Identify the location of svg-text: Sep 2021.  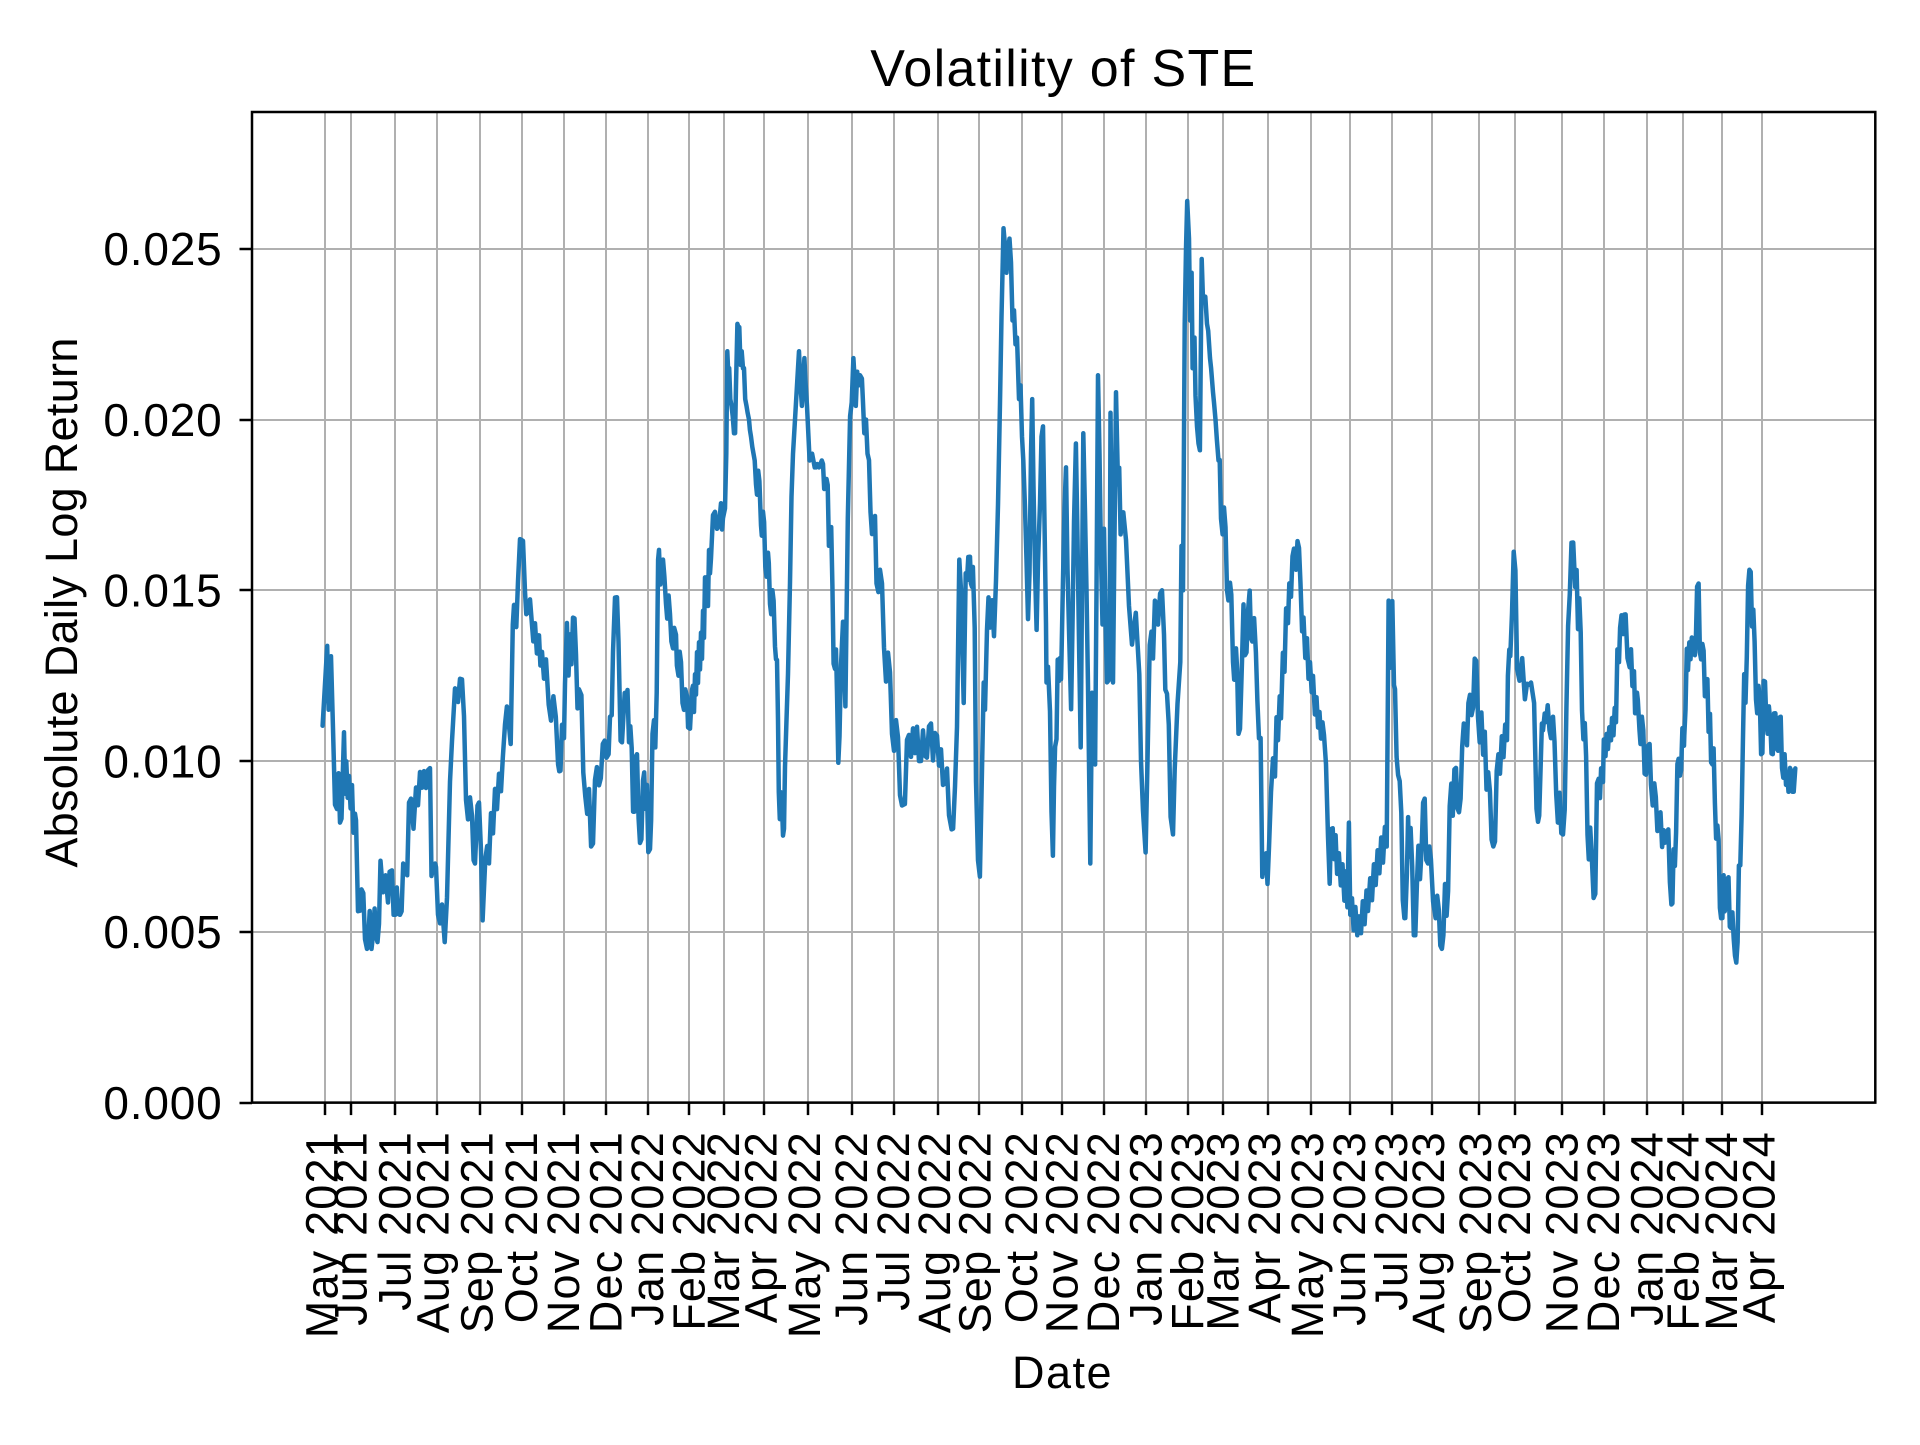
(477, 1232).